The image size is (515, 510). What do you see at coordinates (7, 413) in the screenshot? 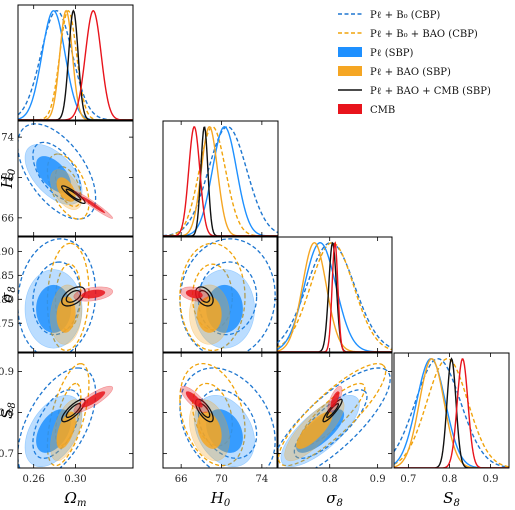
I see `y-tick-label: 0.8` at bounding box center [7, 413].